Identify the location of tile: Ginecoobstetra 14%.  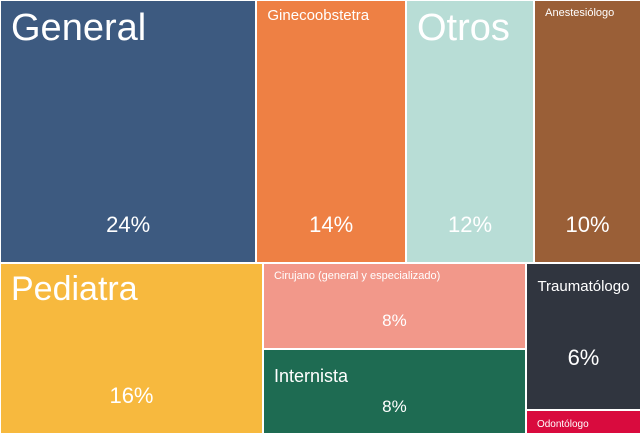
(331, 132).